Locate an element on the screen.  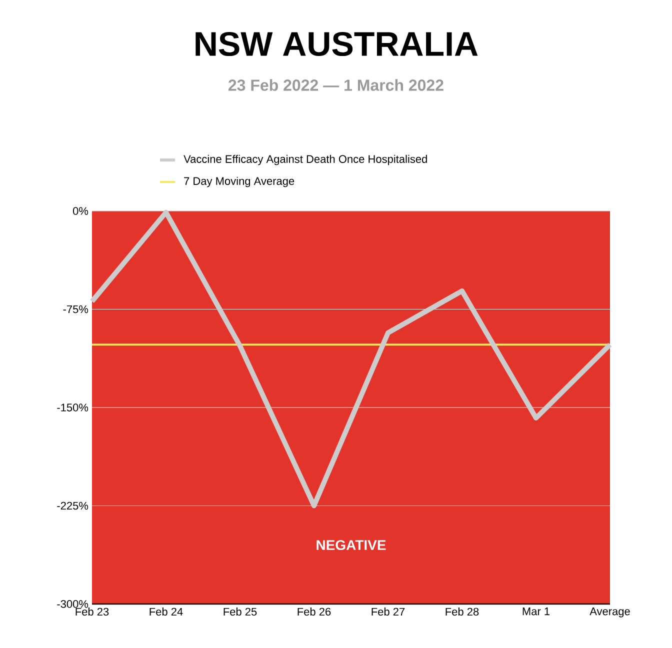
x-tick-label: Feb 24 is located at coordinates (166, 612).